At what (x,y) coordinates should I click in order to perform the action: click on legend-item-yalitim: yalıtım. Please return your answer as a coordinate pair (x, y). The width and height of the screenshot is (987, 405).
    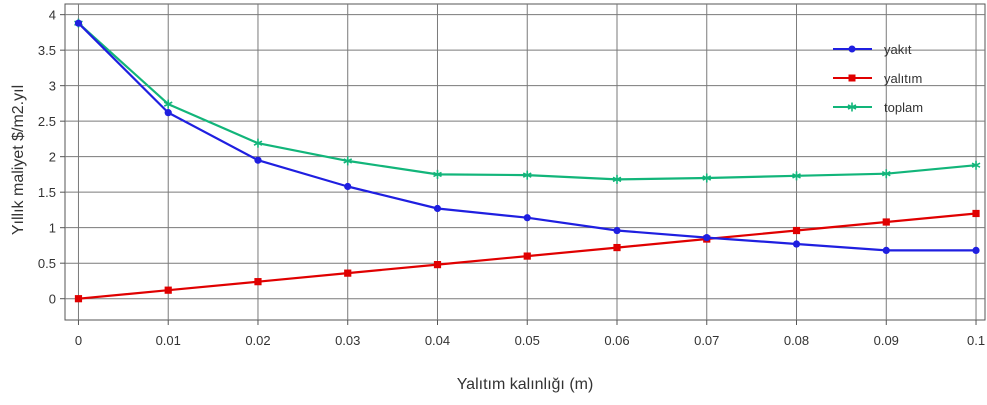
    Looking at the image, I should click on (877, 78).